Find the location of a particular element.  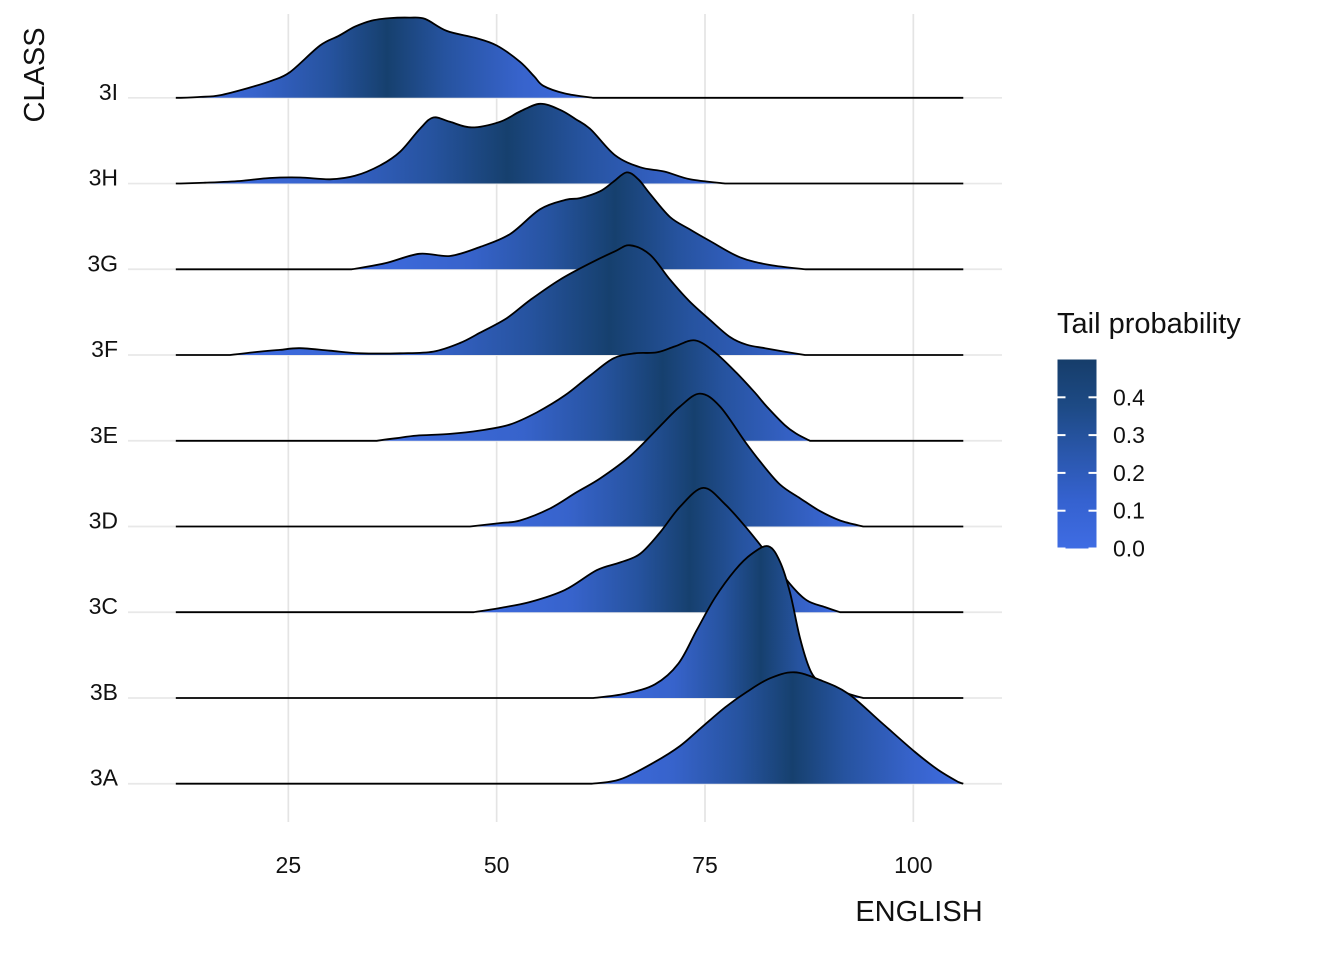

legend-tick-label-0.4: 0.4 is located at coordinates (1129, 397).